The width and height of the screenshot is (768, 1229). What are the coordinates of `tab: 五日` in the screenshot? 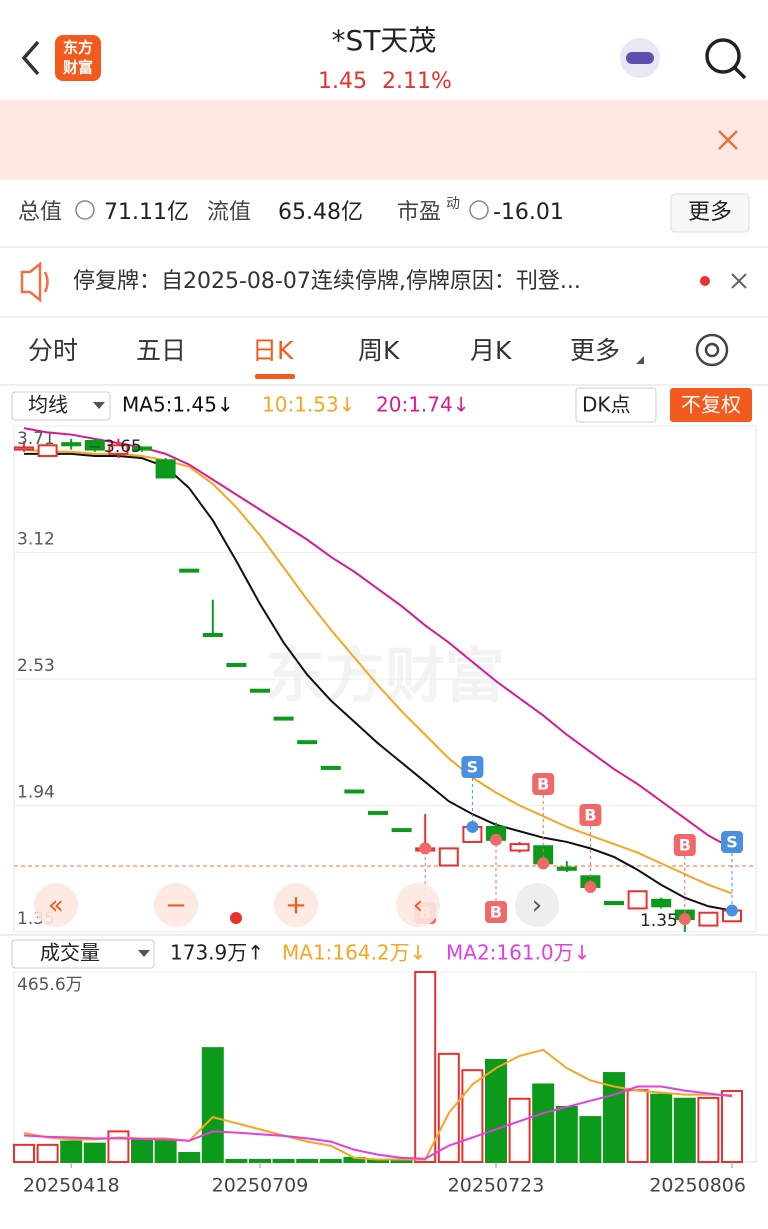 It's located at (161, 350).